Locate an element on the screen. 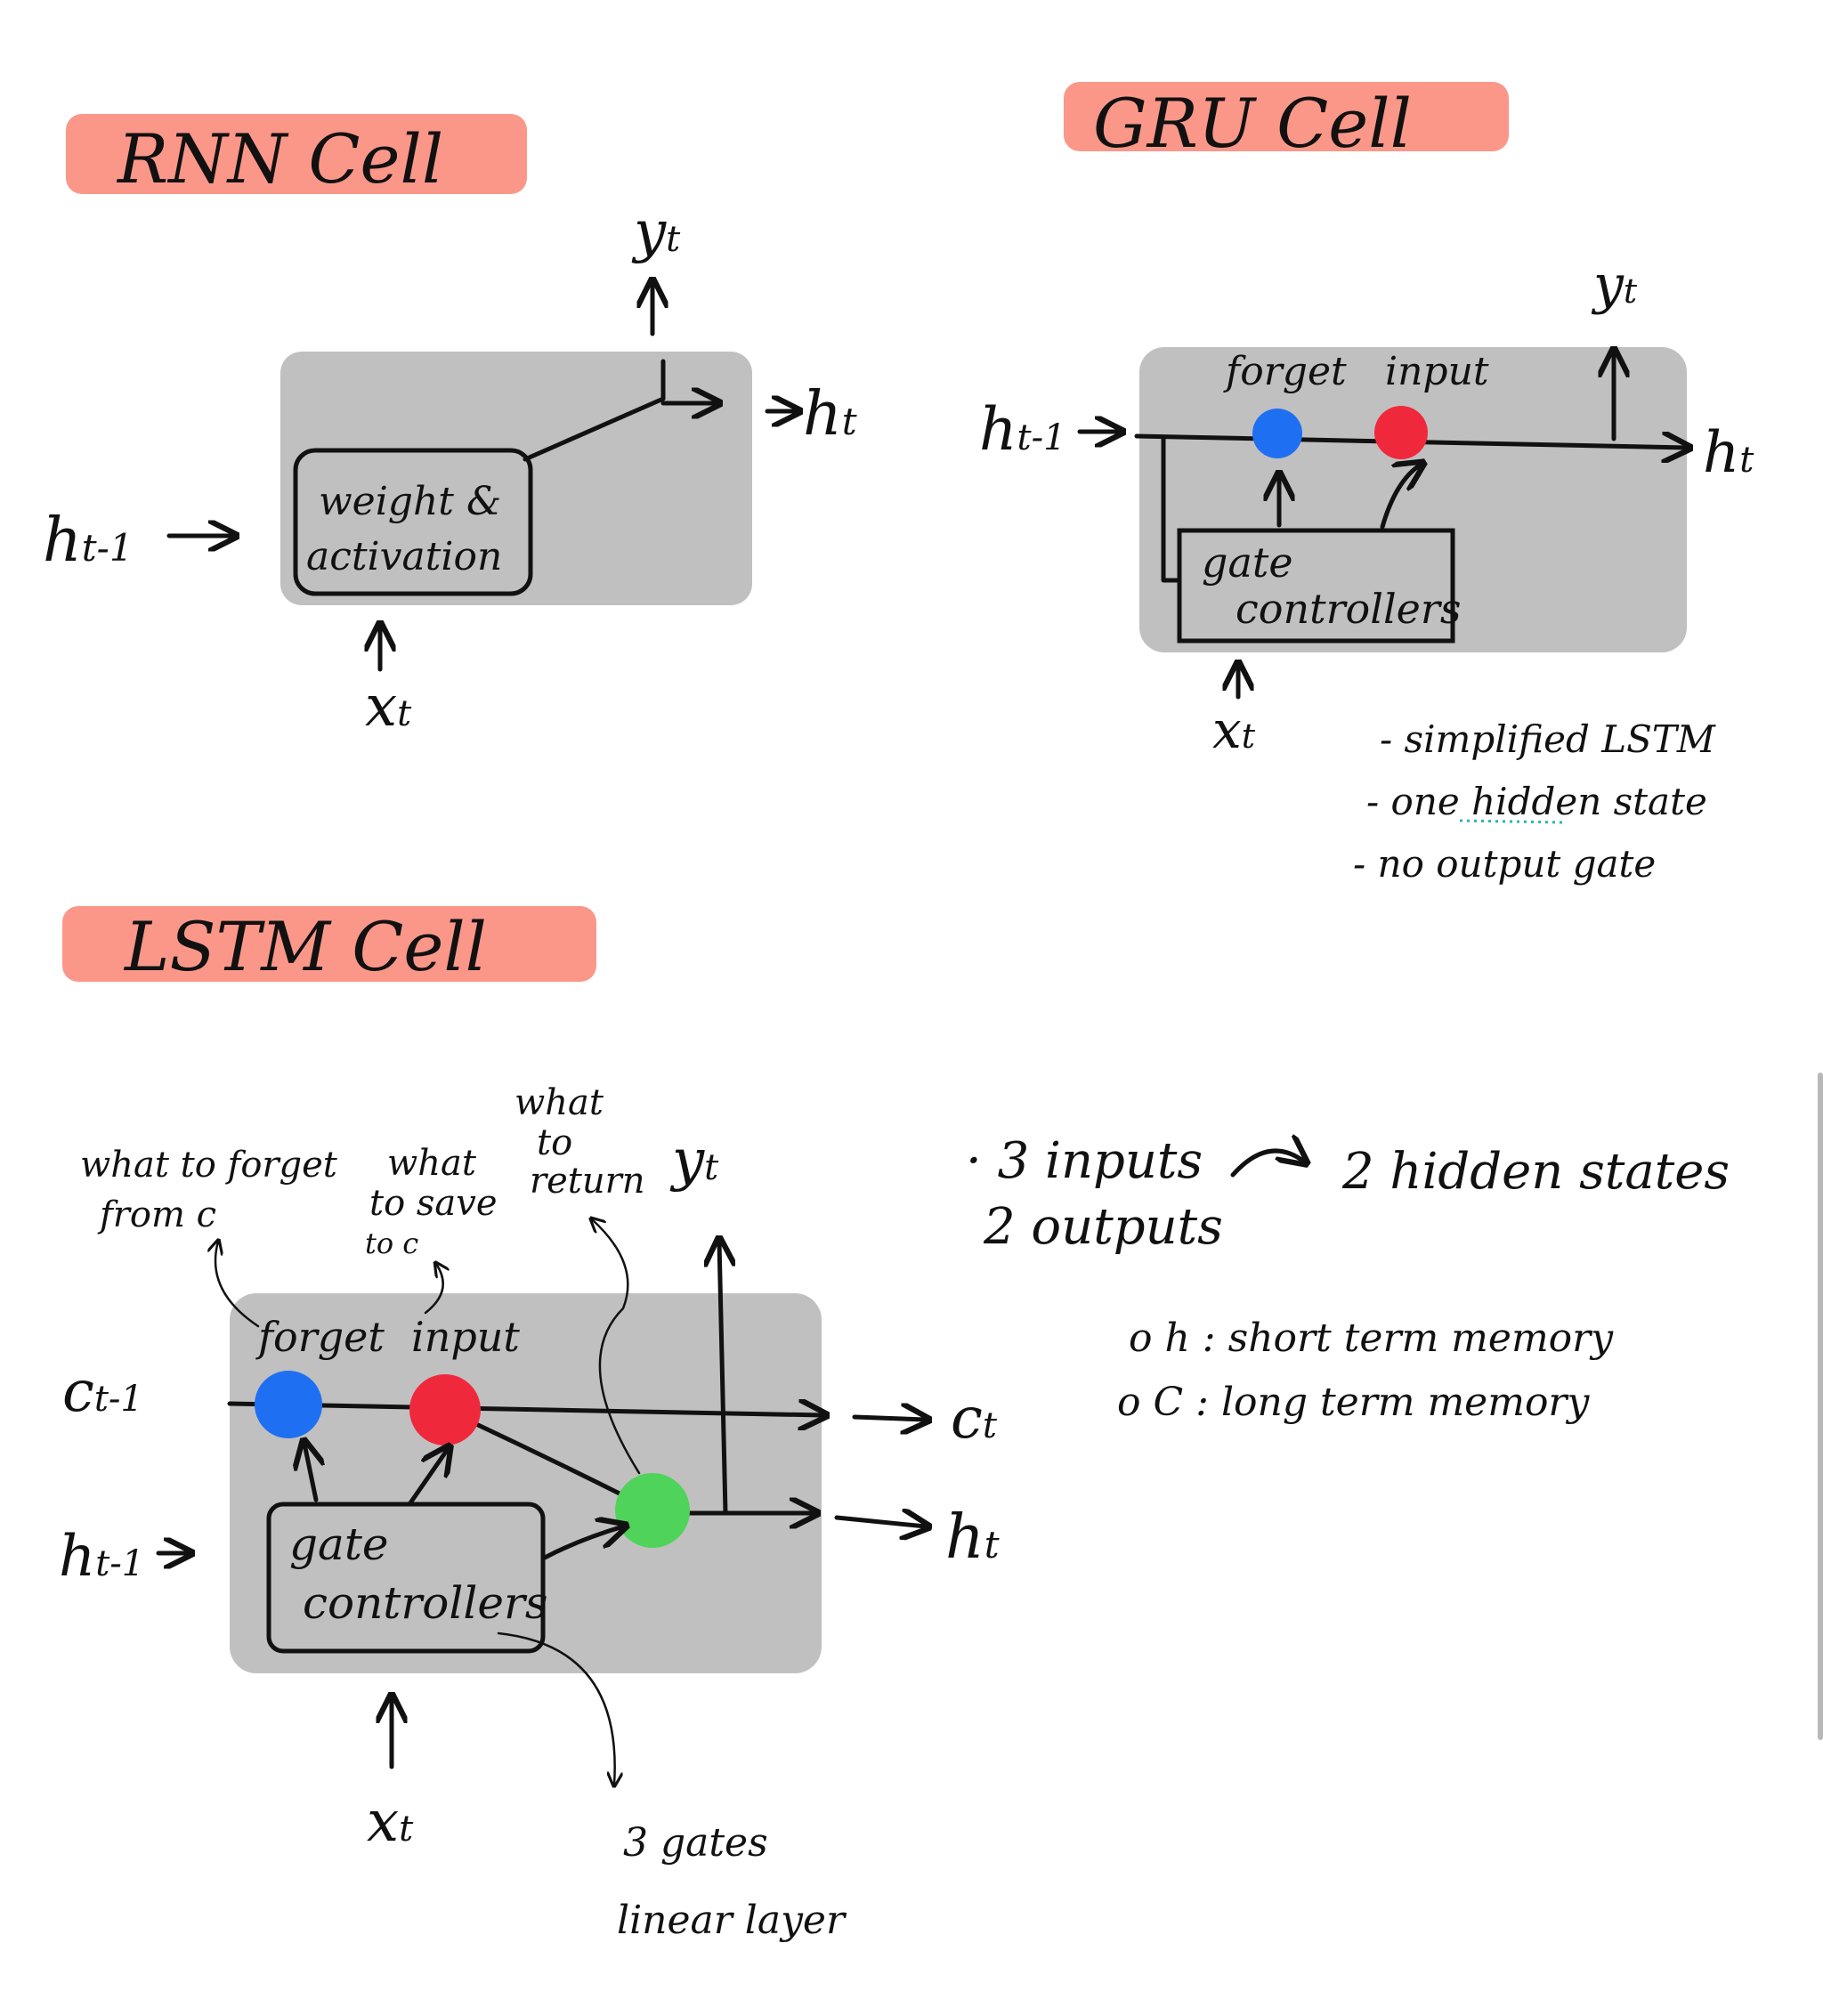 Image resolution: width=1823 pixels, height=2016 pixels. rnn-input-x: xt is located at coordinates (388, 707).